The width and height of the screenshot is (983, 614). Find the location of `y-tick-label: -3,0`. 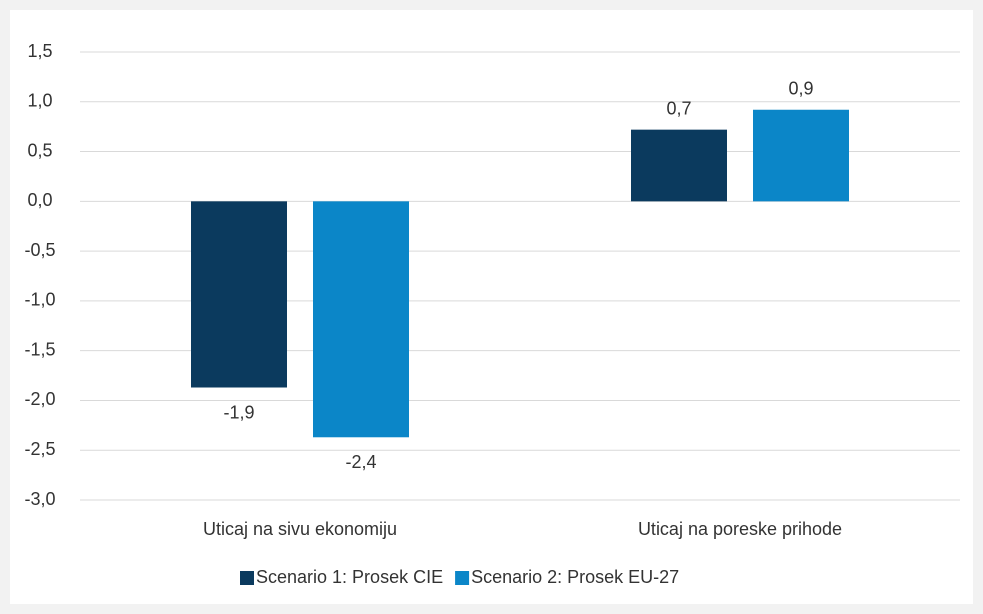

y-tick-label: -3,0 is located at coordinates (39, 499).